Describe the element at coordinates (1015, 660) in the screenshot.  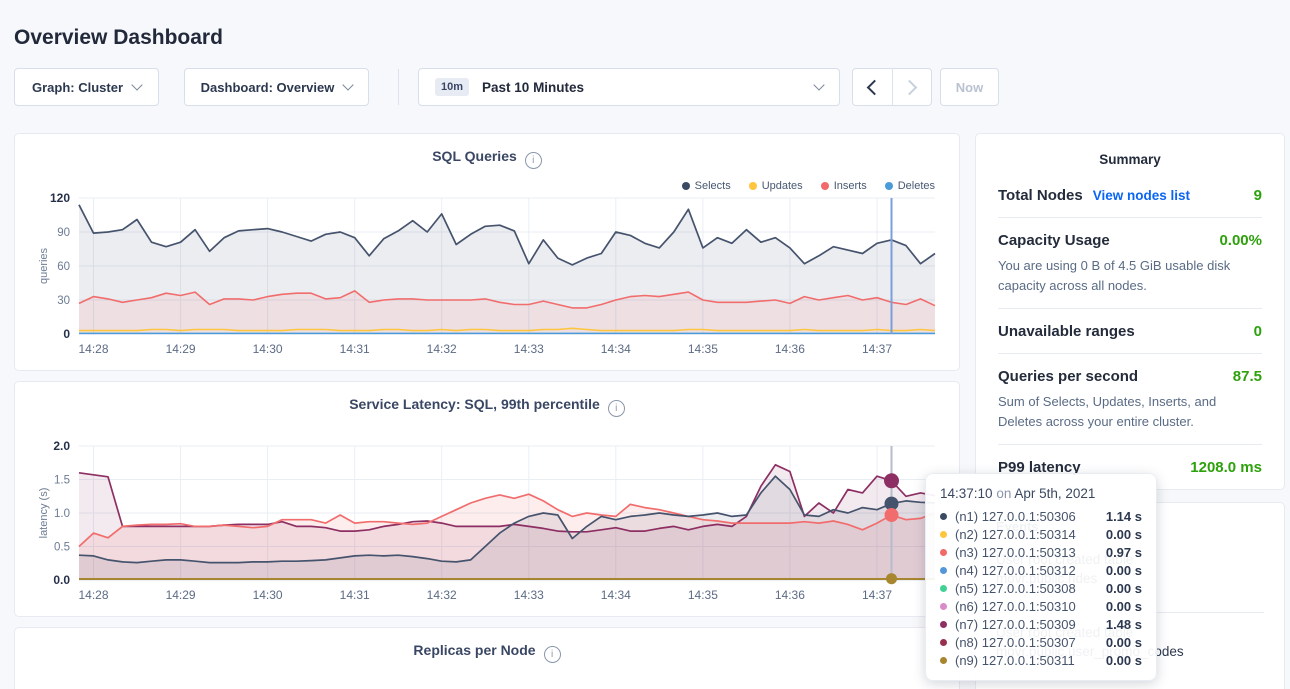
I see `node-address: (n9) 127.0.0.1:50311` at that location.